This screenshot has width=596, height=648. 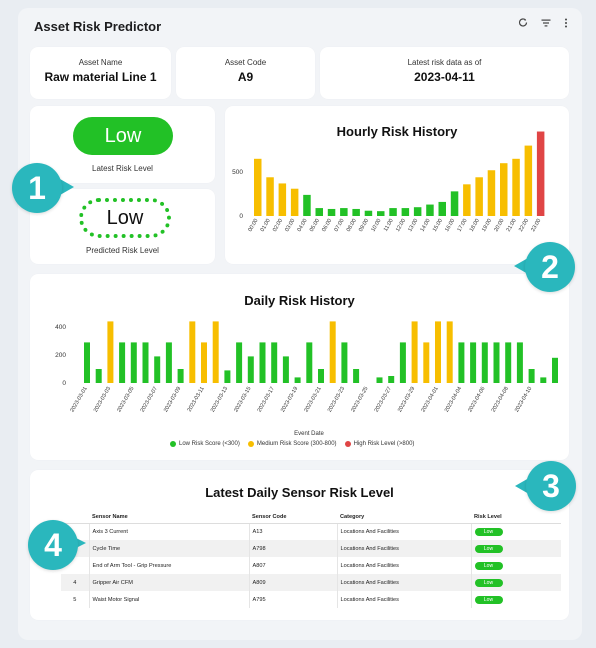 What do you see at coordinates (278, 225) in the screenshot?
I see `hourly-x-tick: 02:00` at bounding box center [278, 225].